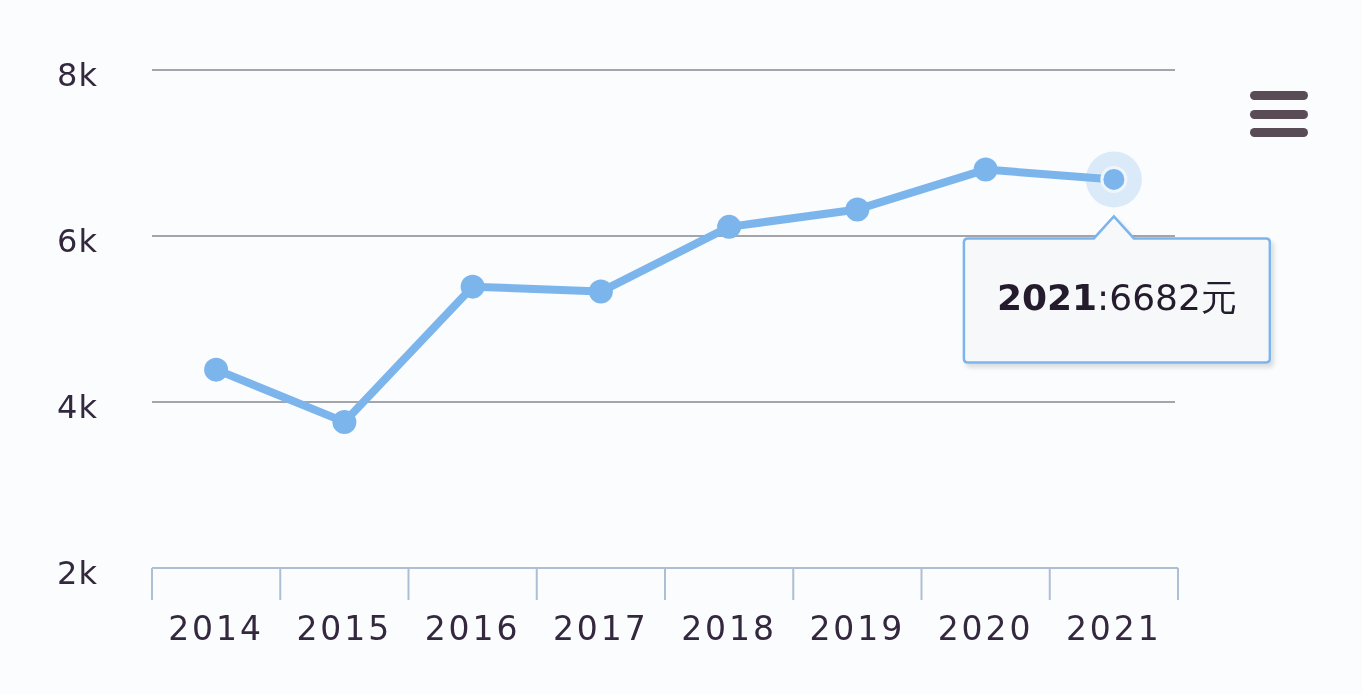 The width and height of the screenshot is (1362, 694). What do you see at coordinates (1116, 298) in the screenshot?
I see `tooltip-text: 2021:6682元` at bounding box center [1116, 298].